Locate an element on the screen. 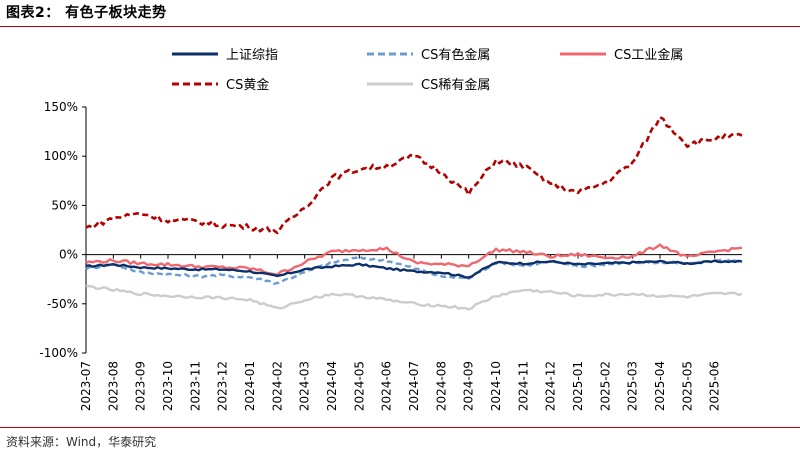 Image resolution: width=800 pixels, height=455 pixels. x-tick-label: 2024-12 is located at coordinates (551, 386).